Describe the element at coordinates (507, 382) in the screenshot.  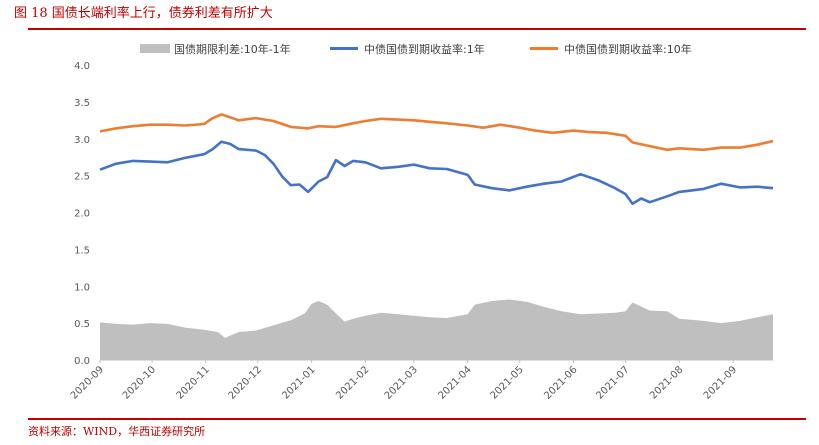
I see `x-tick-label: 2021-05` at that location.